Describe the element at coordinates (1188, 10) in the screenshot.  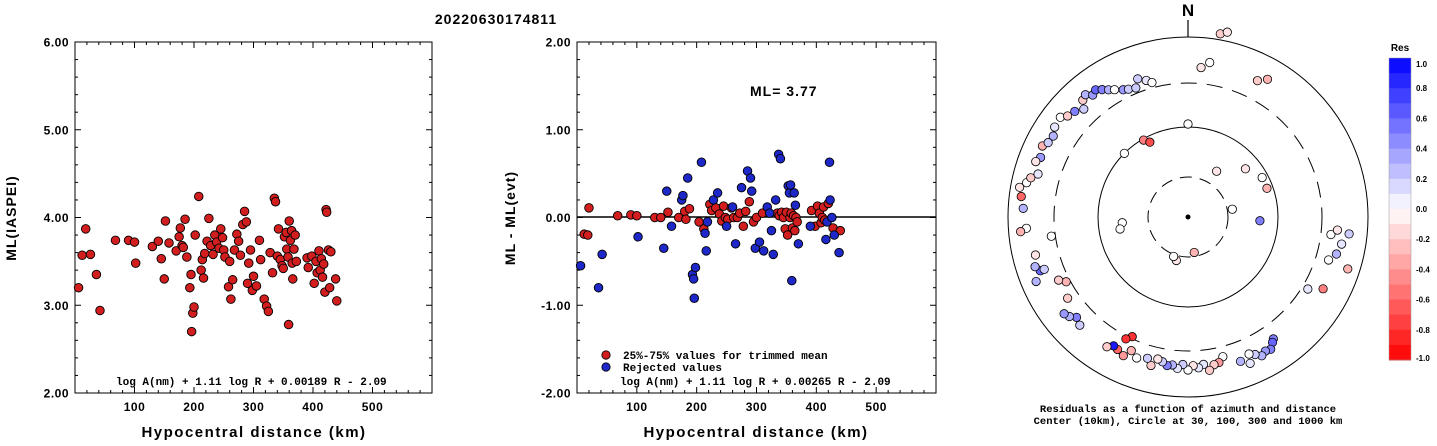
I see `north-label: N` at that location.